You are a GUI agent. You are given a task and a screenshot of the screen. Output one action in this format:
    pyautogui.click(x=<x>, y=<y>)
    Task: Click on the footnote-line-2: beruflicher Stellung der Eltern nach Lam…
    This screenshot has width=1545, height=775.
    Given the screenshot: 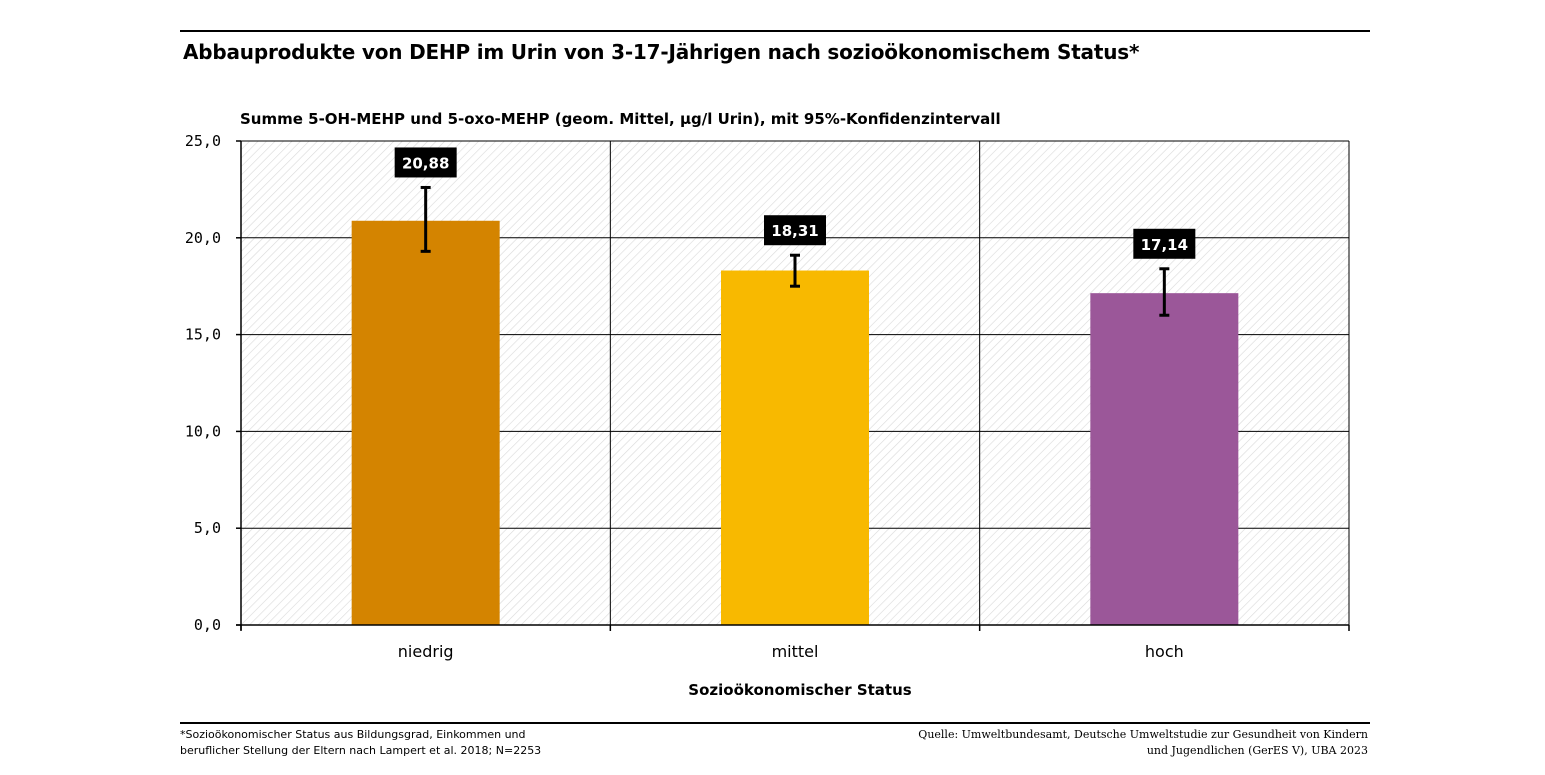 What is the action you would take?
    pyautogui.click(x=361, y=750)
    